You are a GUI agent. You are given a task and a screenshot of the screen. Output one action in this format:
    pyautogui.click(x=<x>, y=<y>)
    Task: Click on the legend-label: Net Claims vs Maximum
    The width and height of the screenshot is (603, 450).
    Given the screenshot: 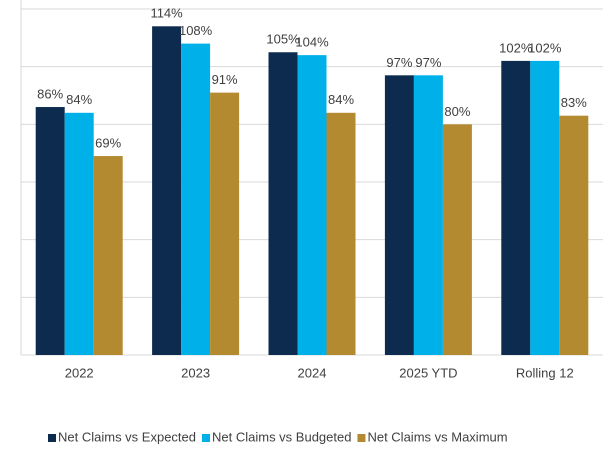 What is the action you would take?
    pyautogui.click(x=437, y=436)
    